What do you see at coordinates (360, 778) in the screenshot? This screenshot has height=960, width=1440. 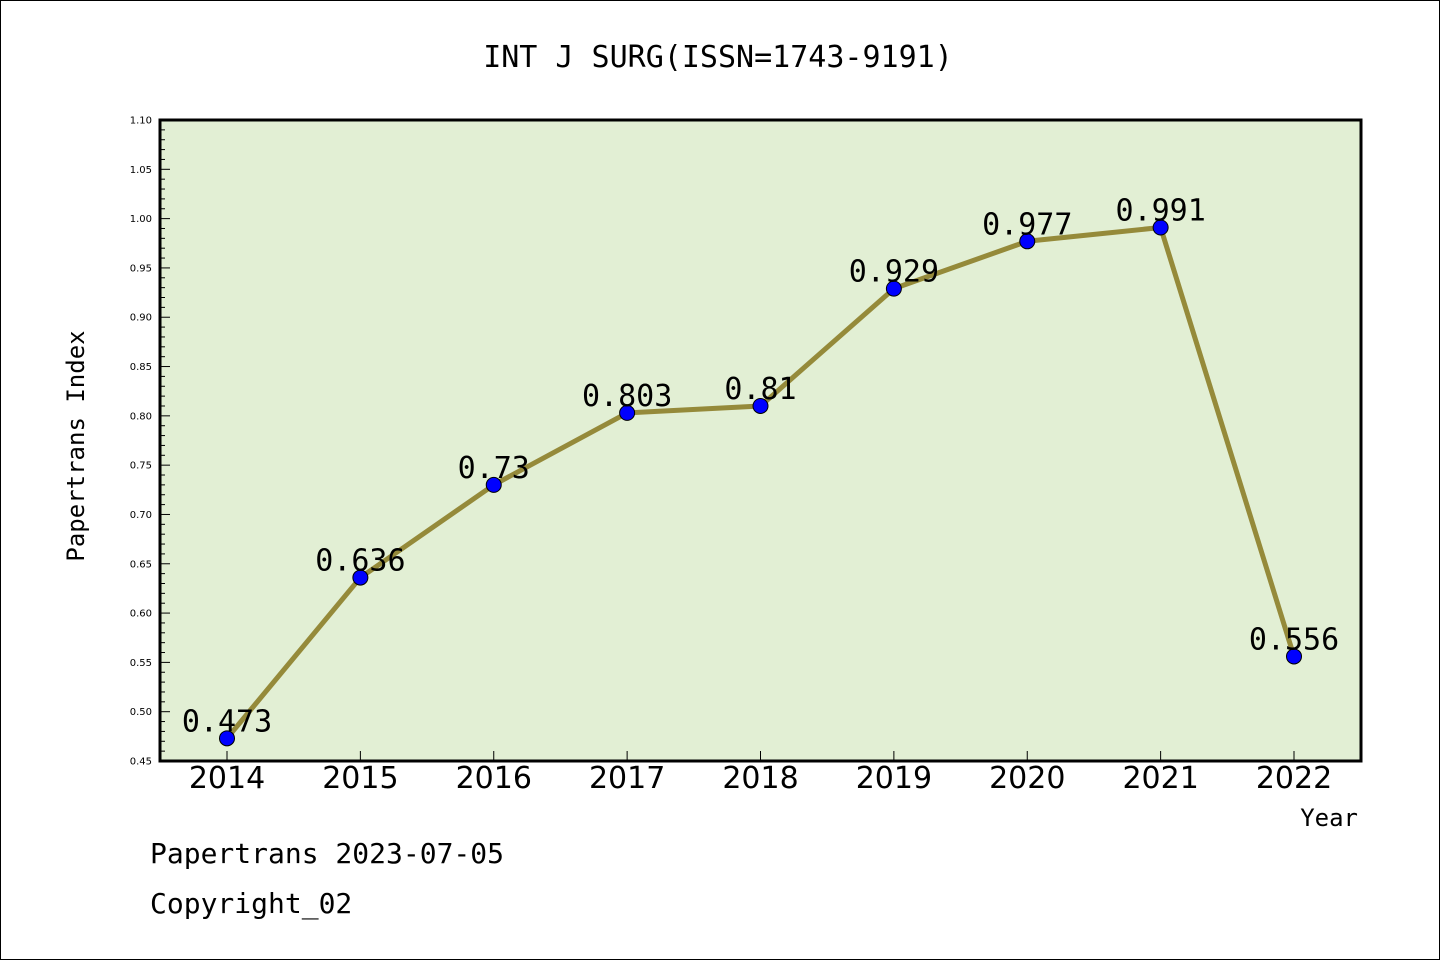 I see `x-tick-label: 2015` at bounding box center [360, 778].